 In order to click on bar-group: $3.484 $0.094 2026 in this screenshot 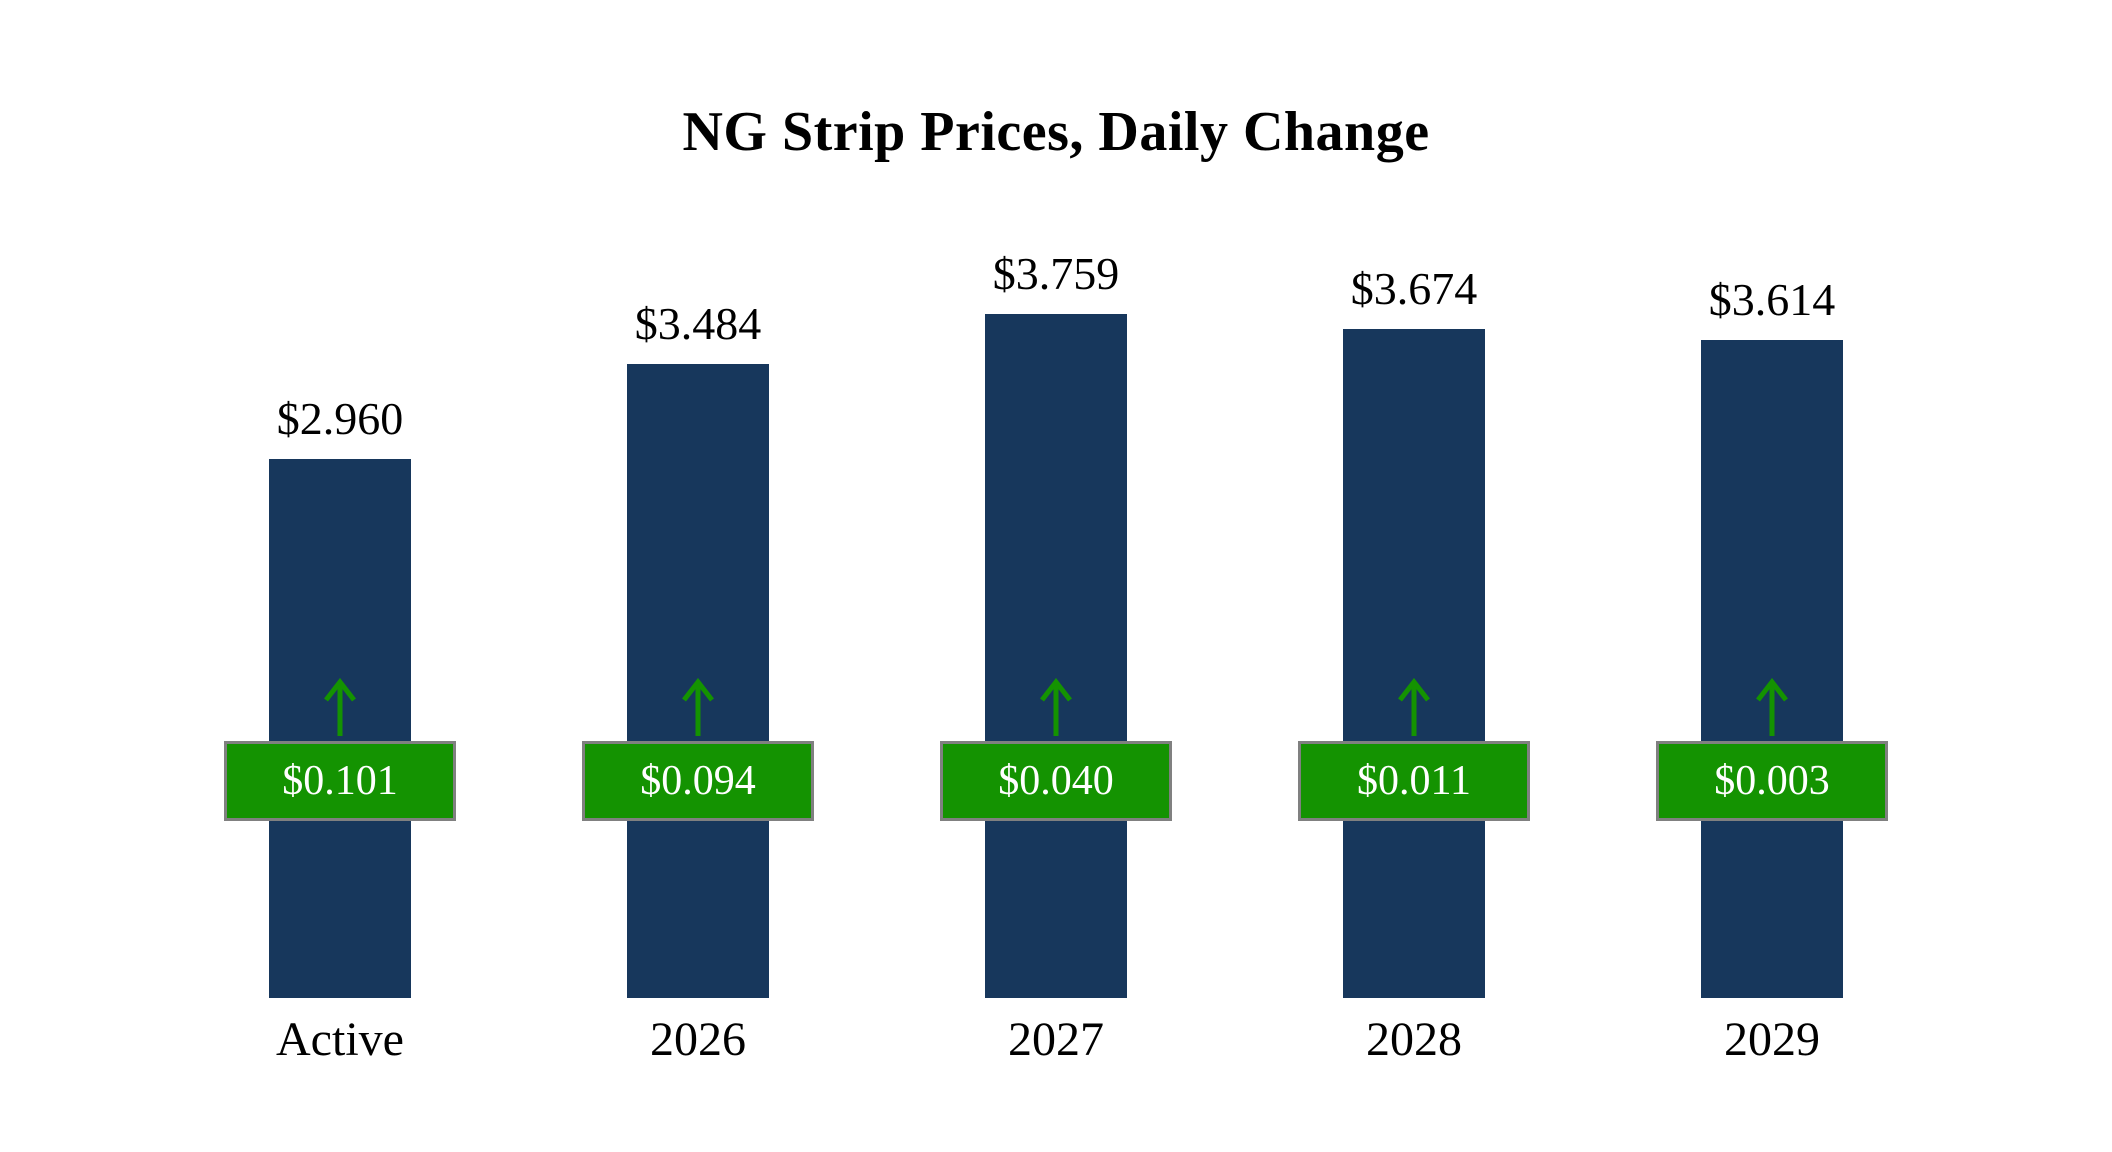, I will do `click(698, 682)`.